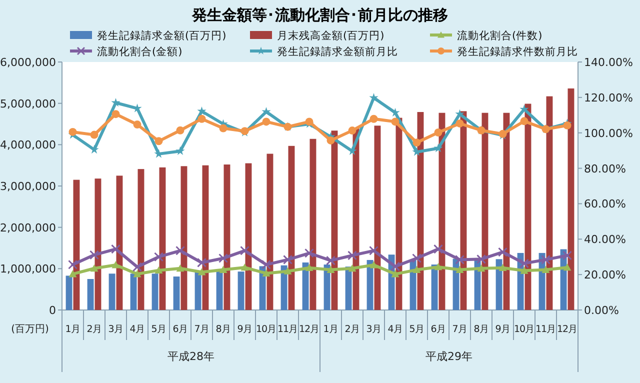 This screenshot has height=383, width=640. What do you see at coordinates (438, 329) in the screenshot?
I see `x-tick-label: 6月` at bounding box center [438, 329].